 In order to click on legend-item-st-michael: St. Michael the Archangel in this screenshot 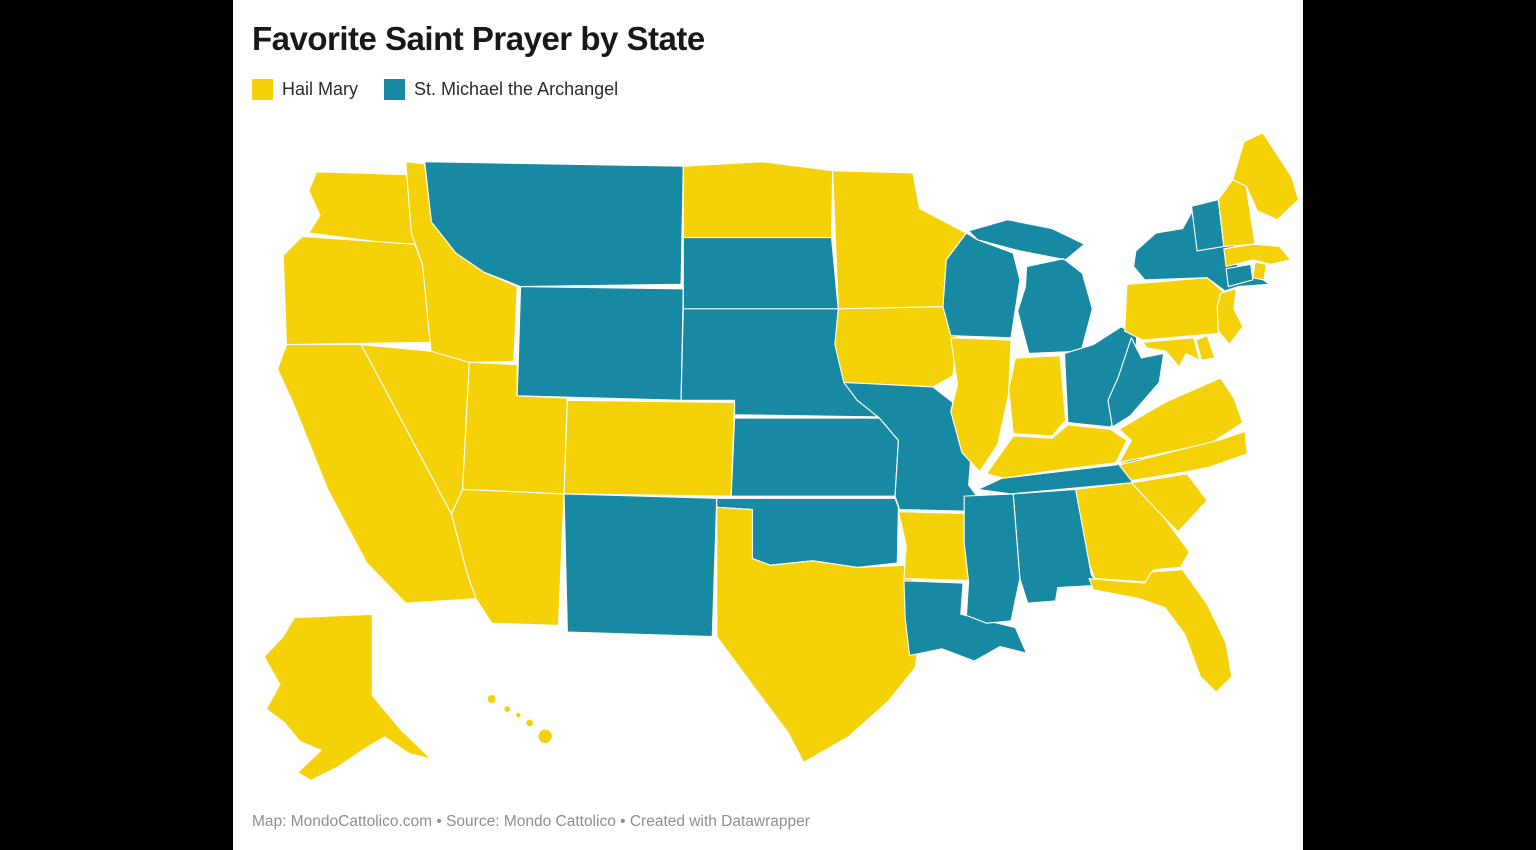, I will do `click(501, 89)`.